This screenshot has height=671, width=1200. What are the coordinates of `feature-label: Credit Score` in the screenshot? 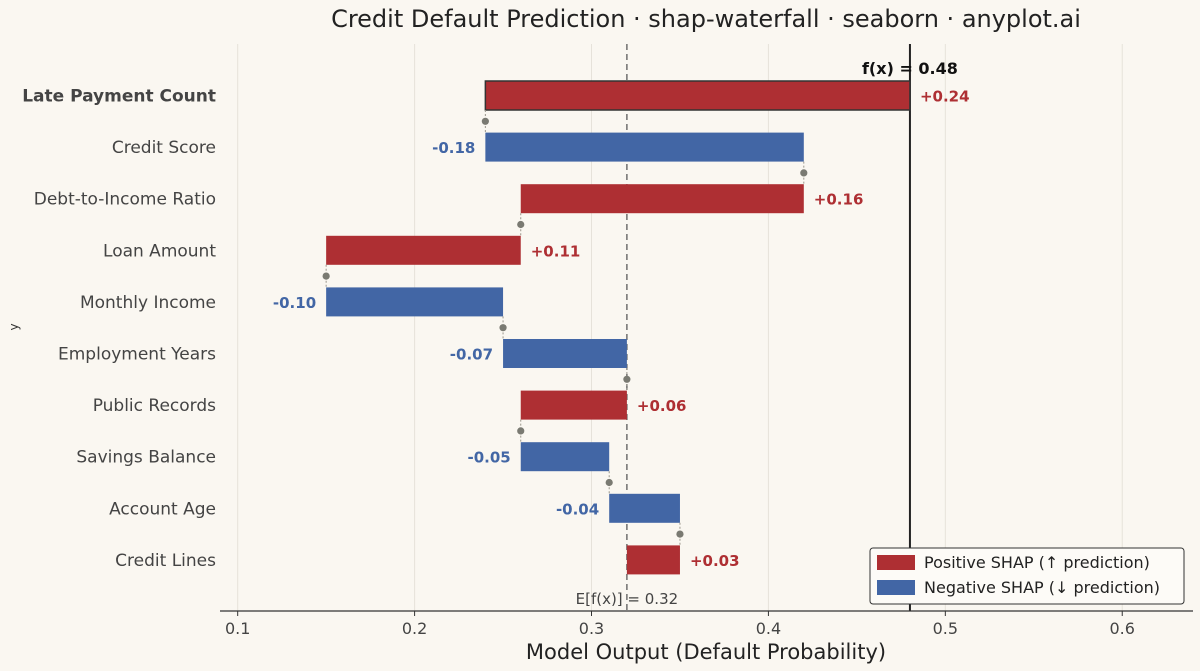 It's located at (164, 148).